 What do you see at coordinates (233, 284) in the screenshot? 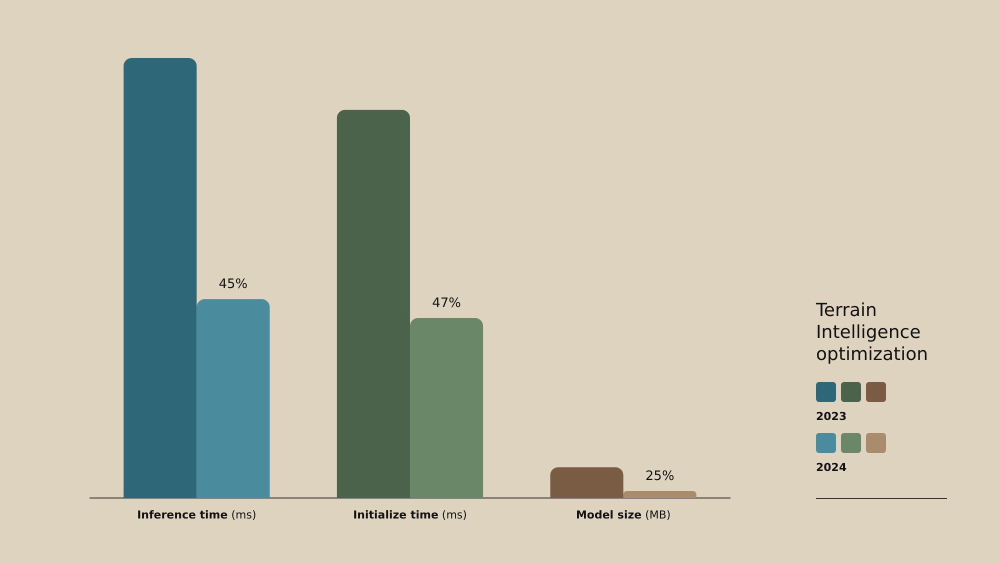
I see `annotation: 45%` at bounding box center [233, 284].